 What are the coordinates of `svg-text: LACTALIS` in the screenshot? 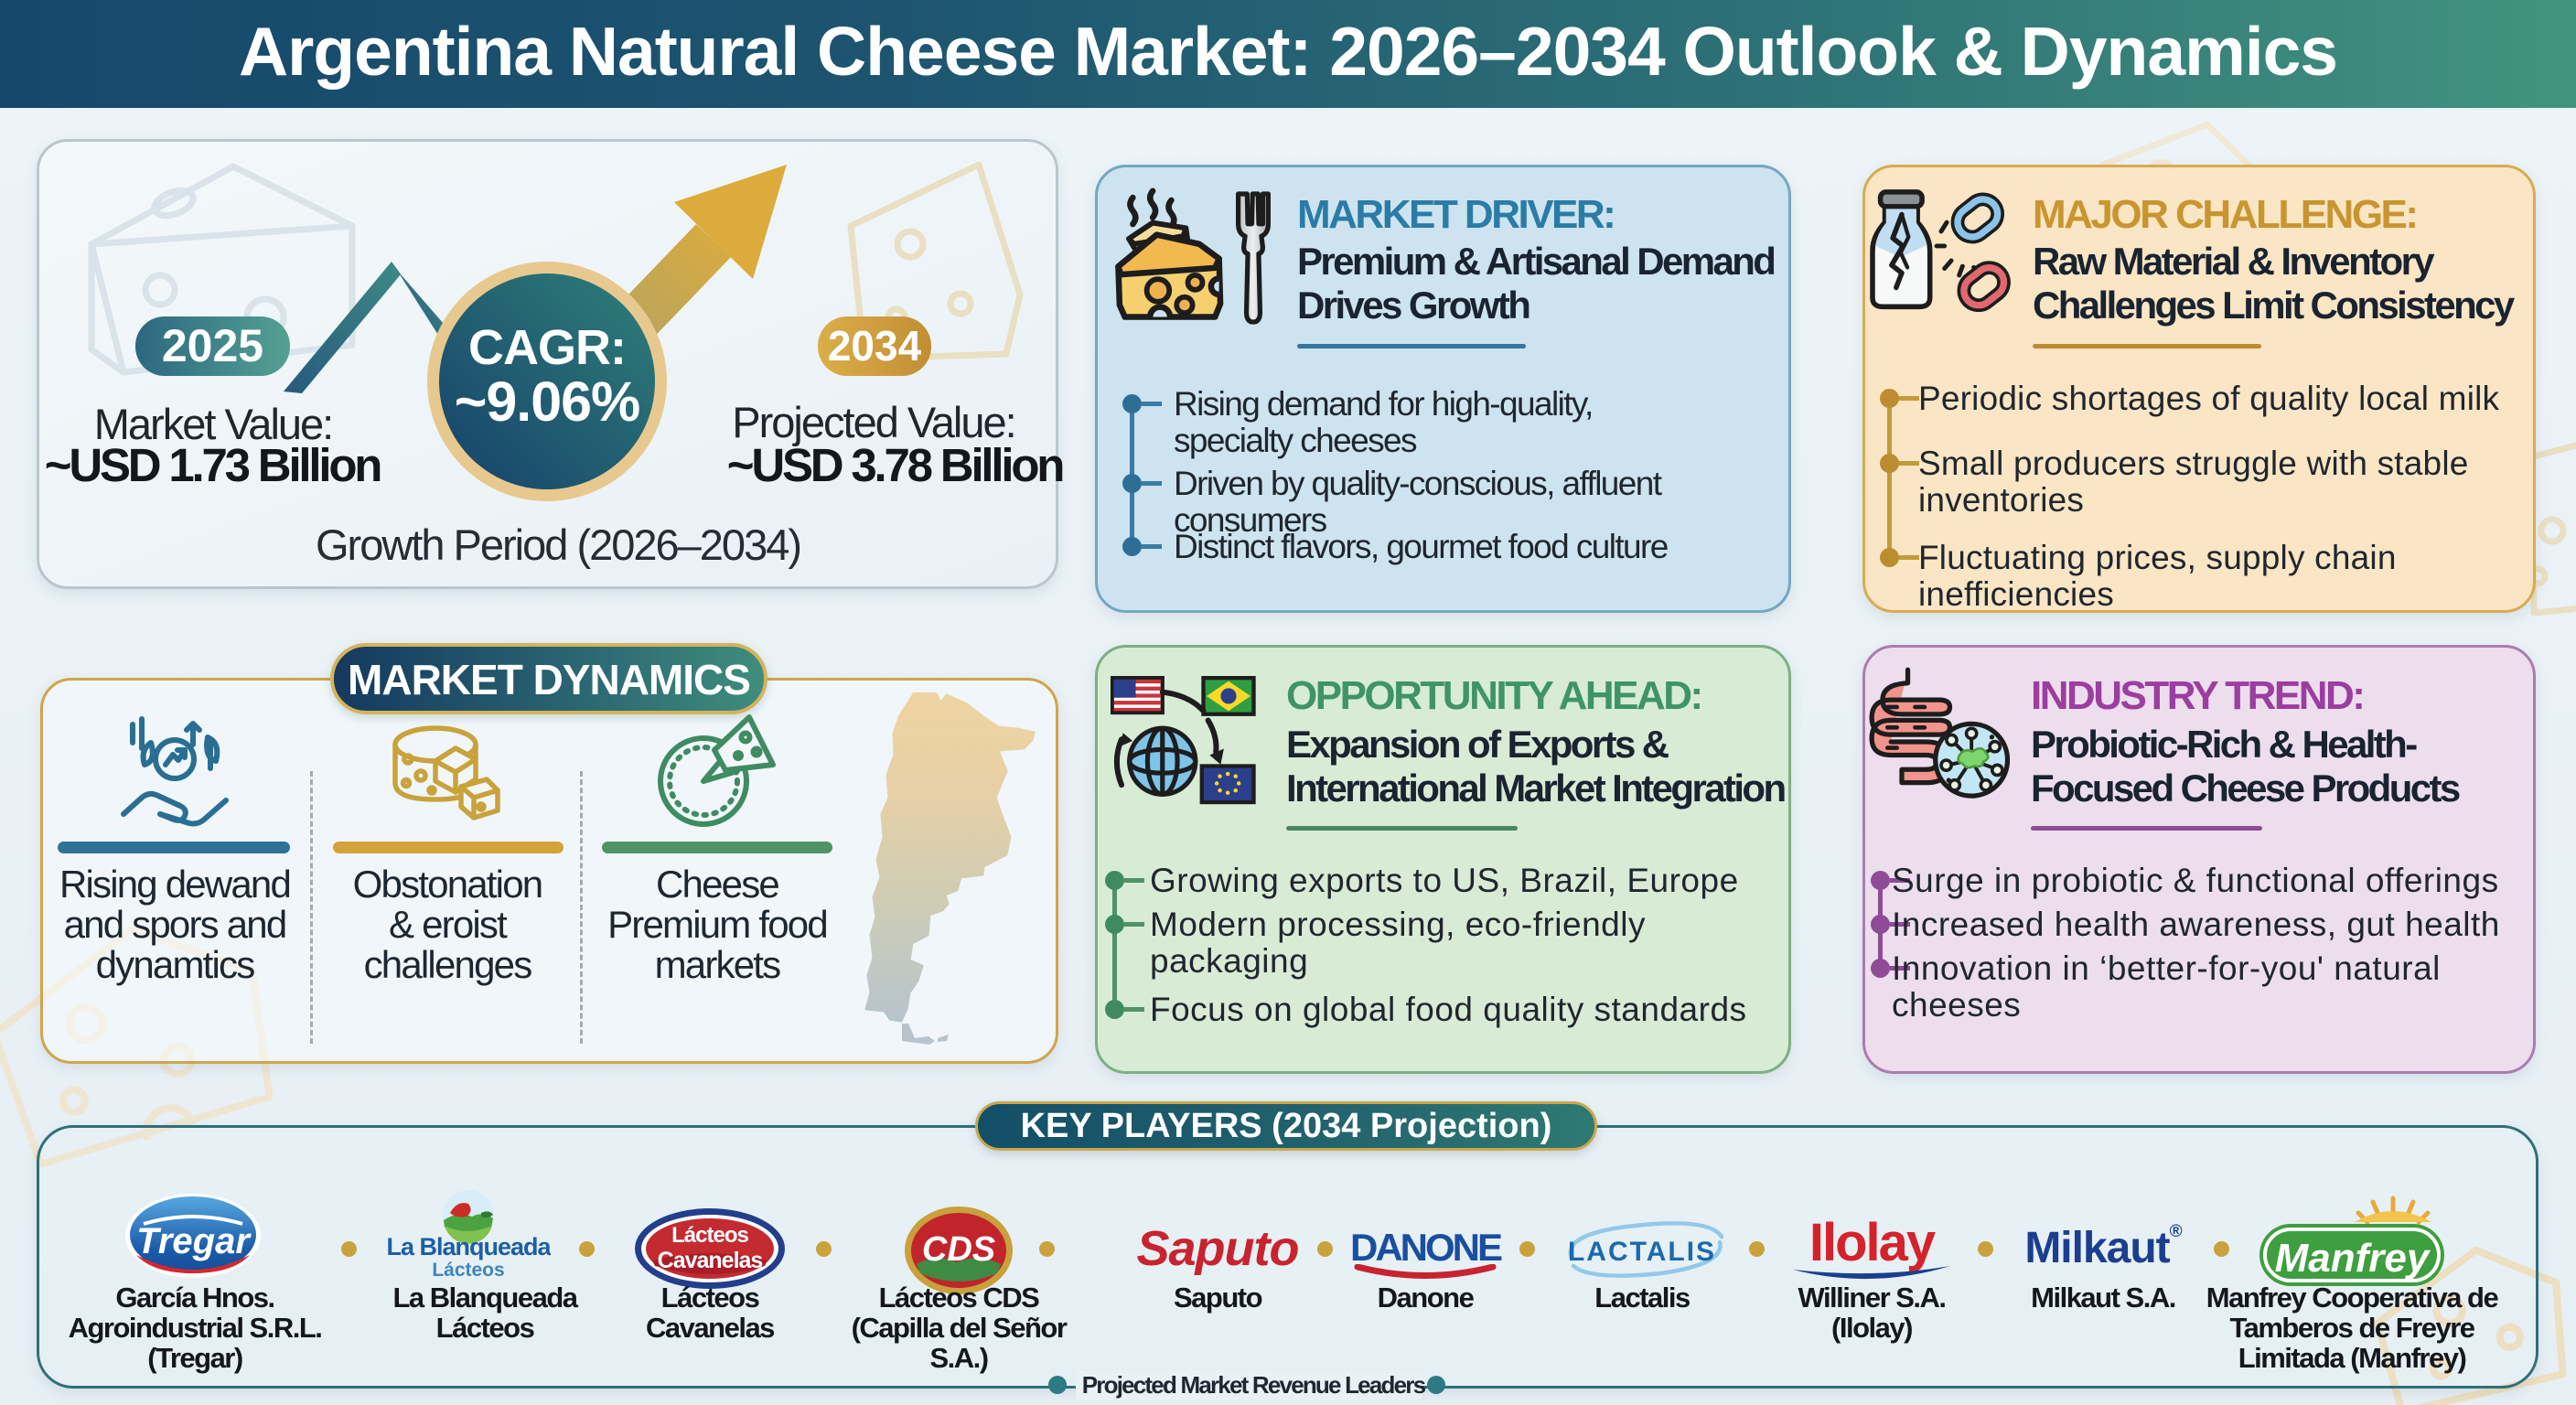 It's located at (1642, 1252).